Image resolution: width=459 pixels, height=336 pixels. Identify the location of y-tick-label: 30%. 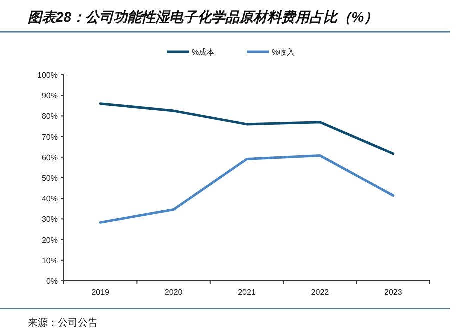
(50, 219).